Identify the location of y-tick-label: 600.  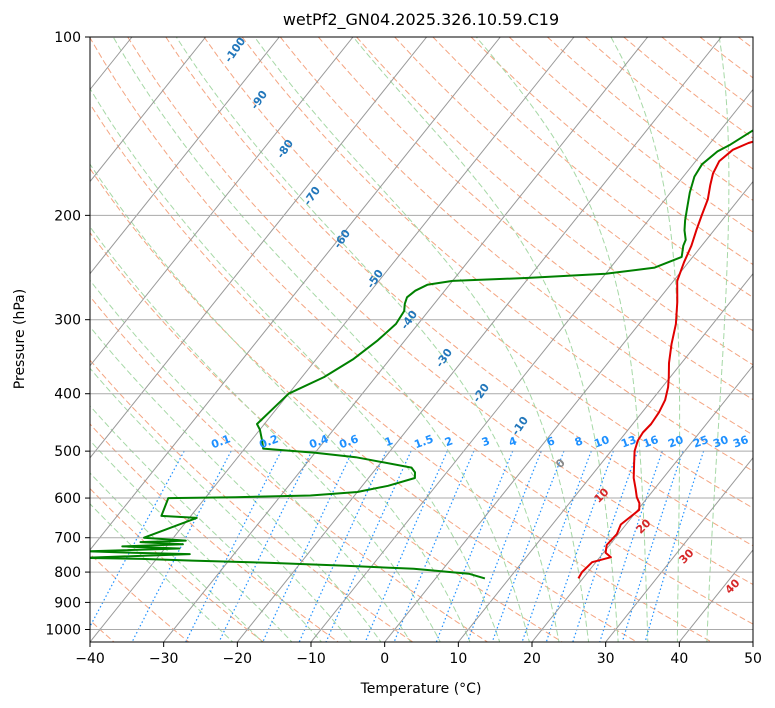
(67, 499).